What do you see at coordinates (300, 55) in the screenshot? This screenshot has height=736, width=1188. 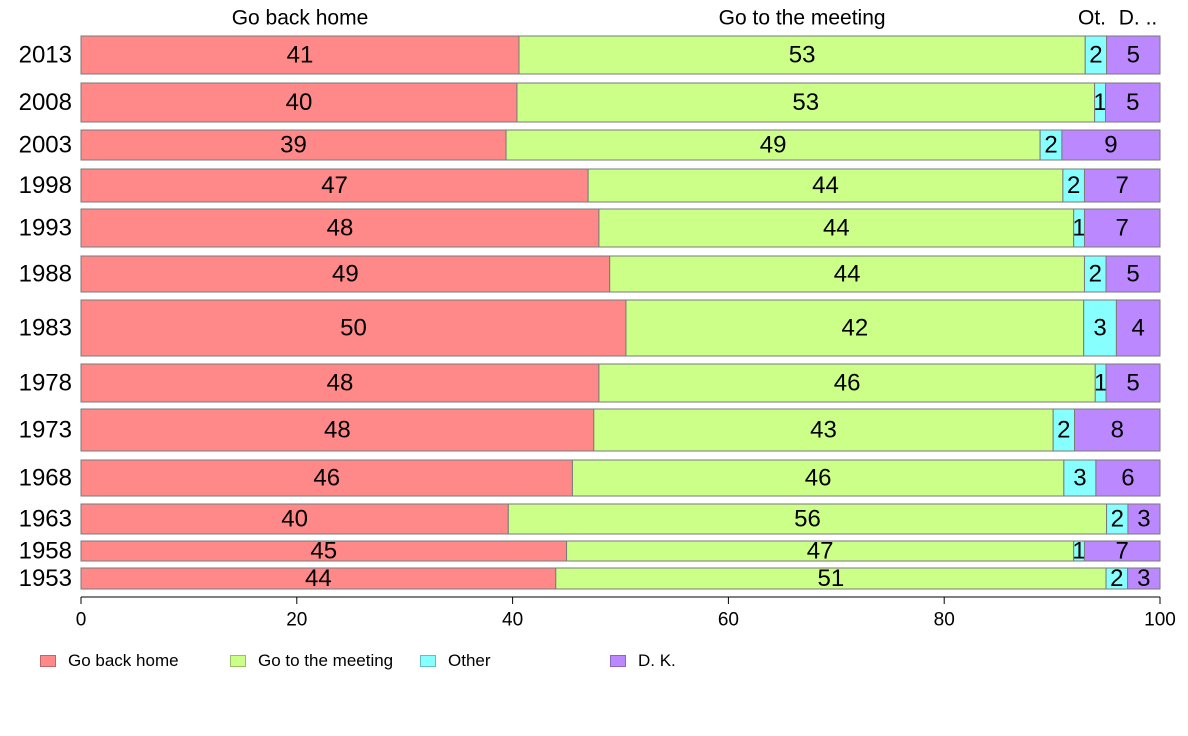 I see `data-label: 41` at bounding box center [300, 55].